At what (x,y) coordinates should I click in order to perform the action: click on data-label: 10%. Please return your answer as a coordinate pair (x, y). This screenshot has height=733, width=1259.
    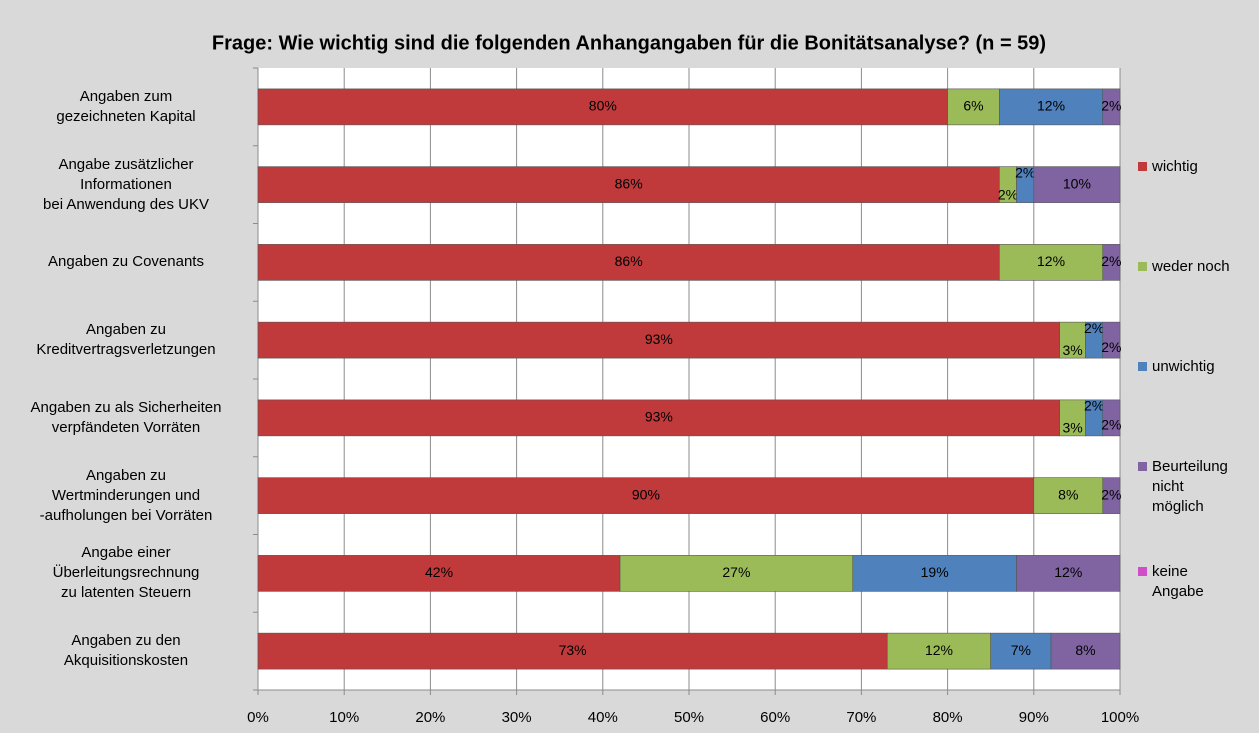
    Looking at the image, I should click on (1077, 183).